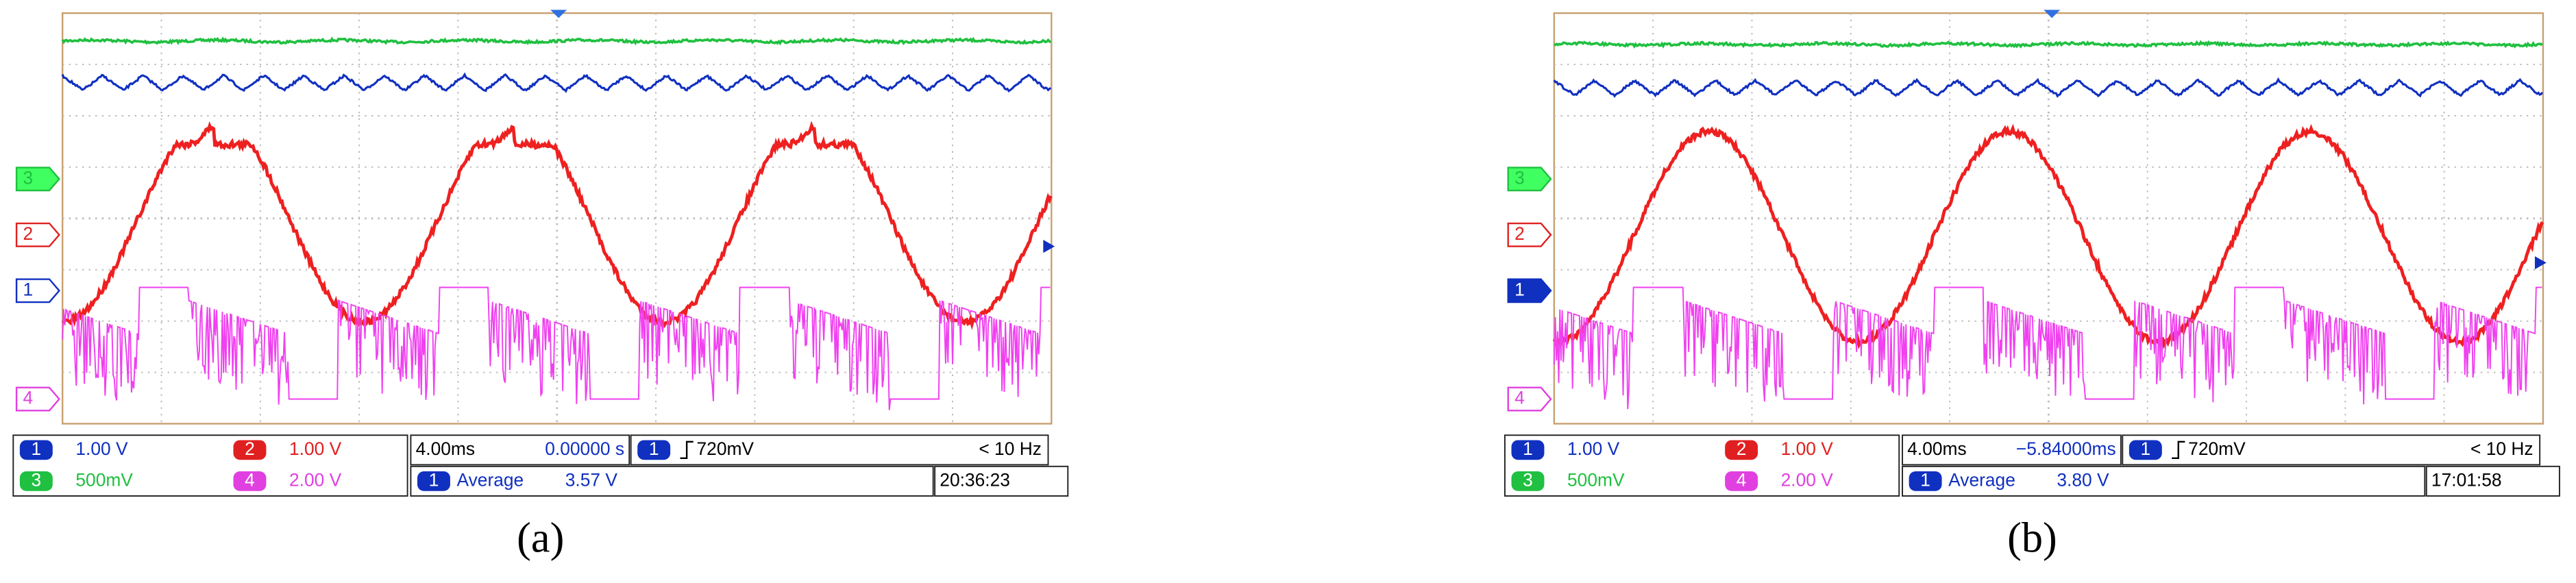 This screenshot has height=583, width=2576. I want to click on measure-value: 3.57 V, so click(592, 479).